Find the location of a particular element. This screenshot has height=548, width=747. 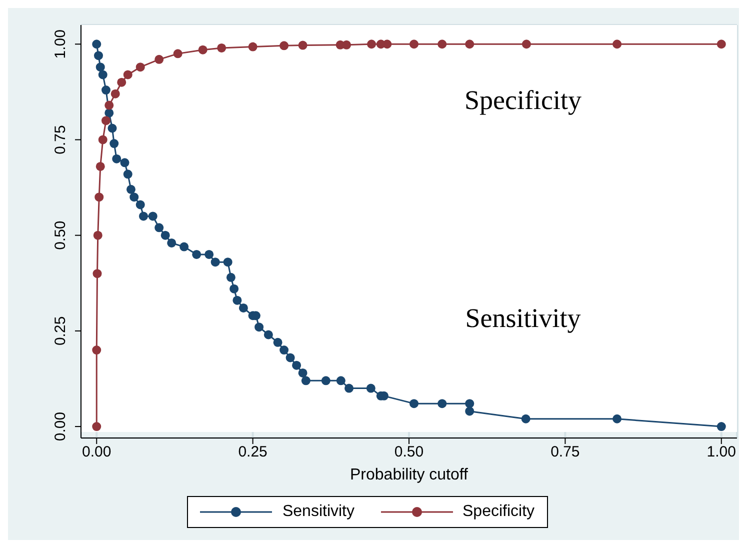

y-tick-label: 0.00 is located at coordinates (60, 427).